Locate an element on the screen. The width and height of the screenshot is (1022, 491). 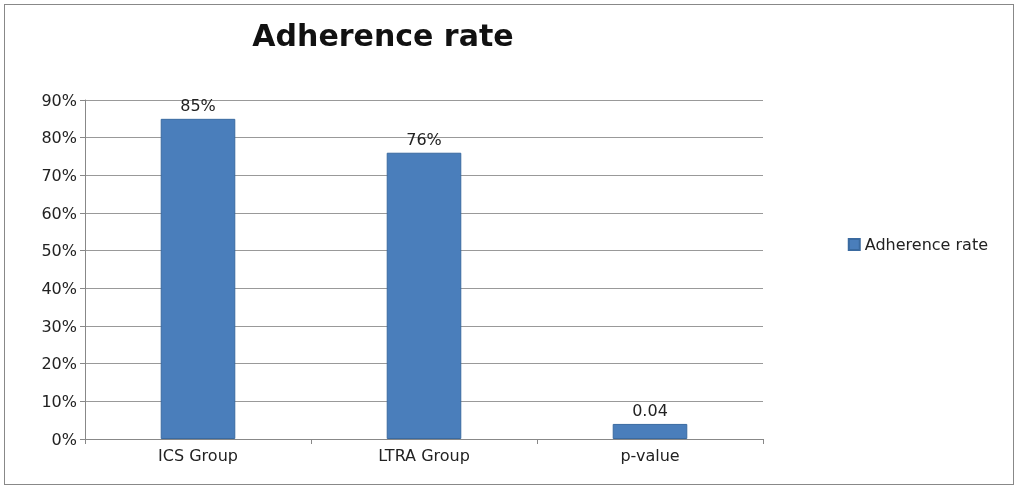
y-tick-label: 20% is located at coordinates (59, 364).